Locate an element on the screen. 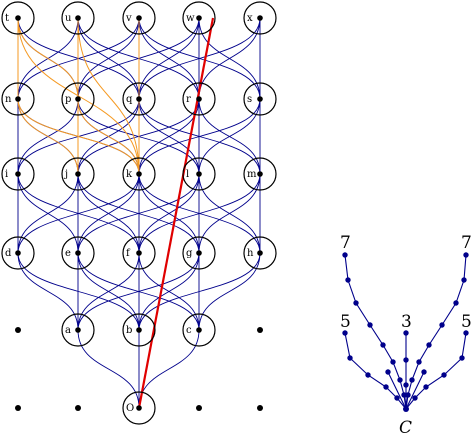  node-label: O is located at coordinates (130, 408).